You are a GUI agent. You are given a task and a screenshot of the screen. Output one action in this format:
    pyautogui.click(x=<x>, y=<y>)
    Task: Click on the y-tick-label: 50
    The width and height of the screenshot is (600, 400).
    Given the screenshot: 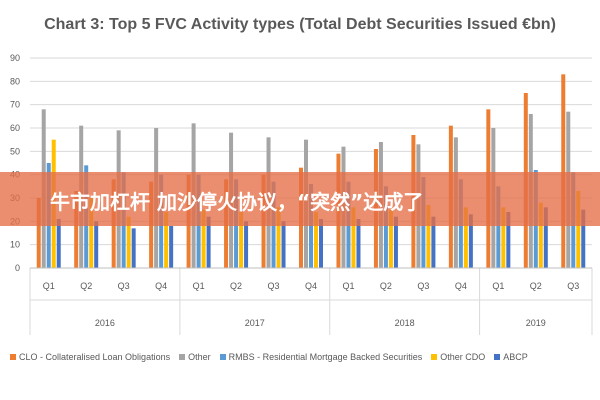 What is the action you would take?
    pyautogui.click(x=15, y=151)
    